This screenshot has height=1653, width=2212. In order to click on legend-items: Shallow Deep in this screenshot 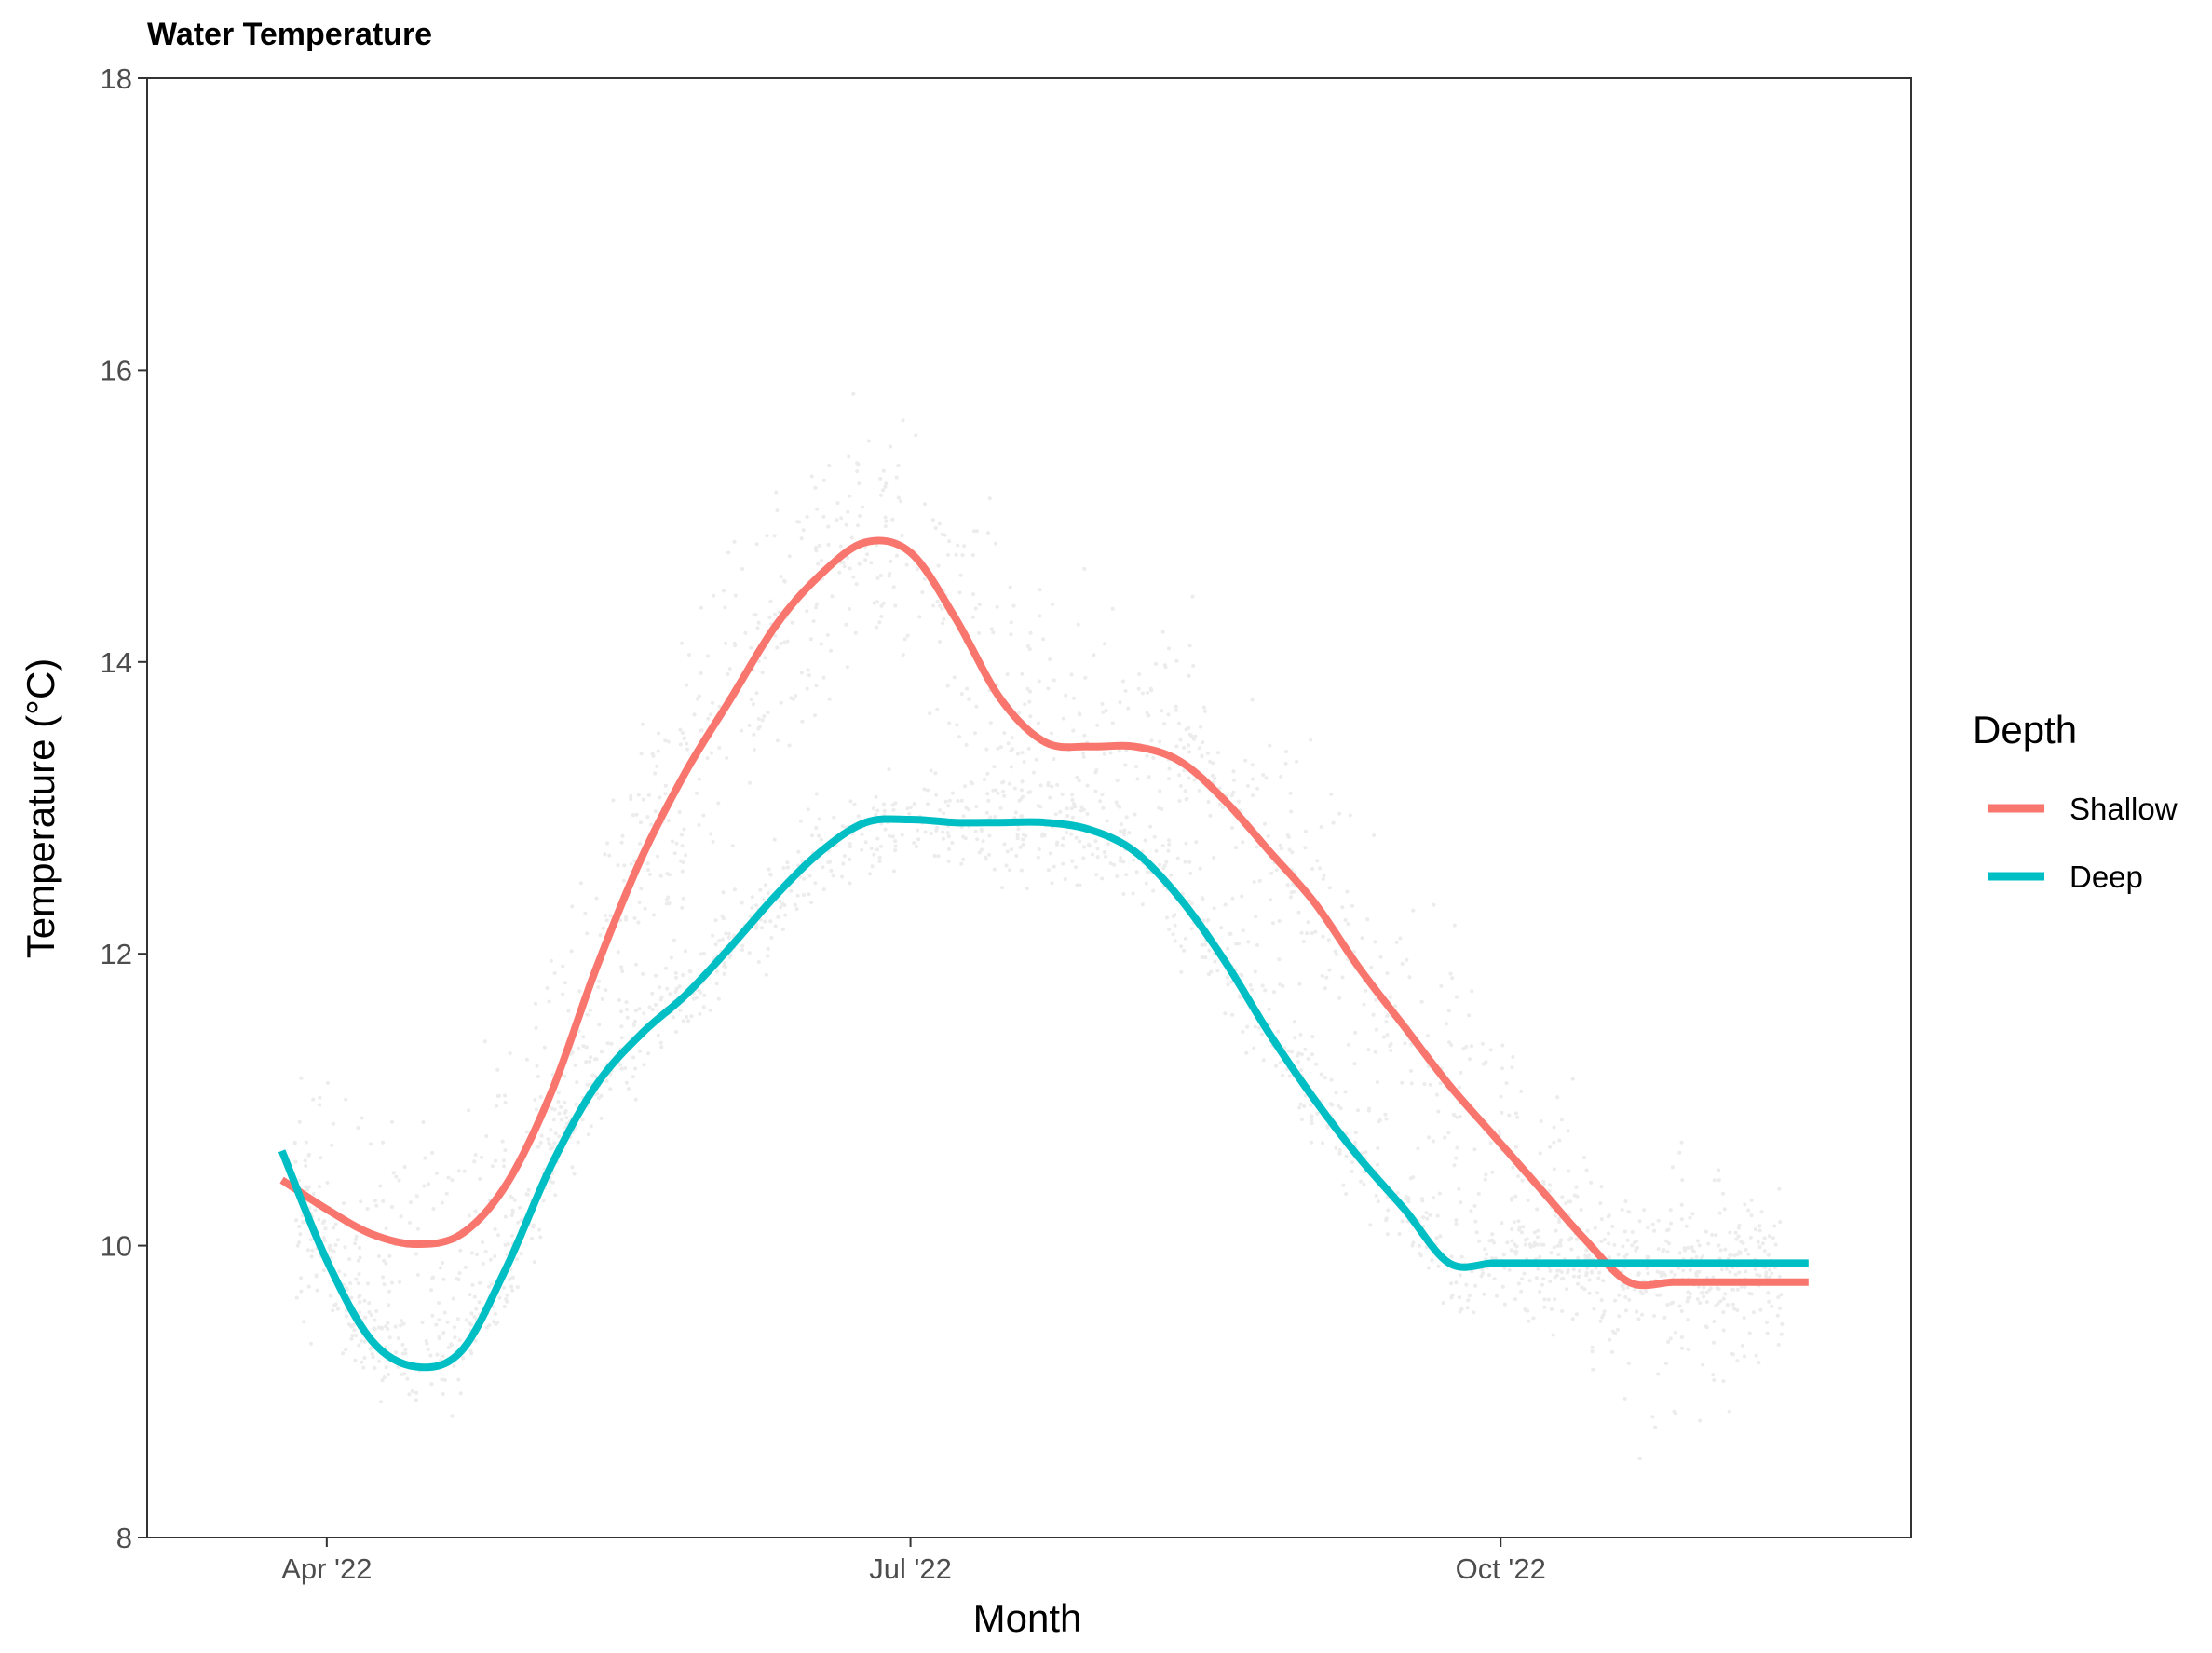, I will do `click(2083, 843)`.